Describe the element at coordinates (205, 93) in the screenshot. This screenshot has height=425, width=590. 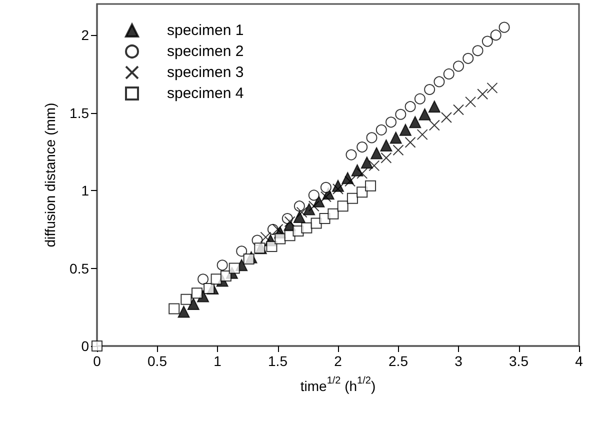
I see `legend-label: specimen 4` at that location.